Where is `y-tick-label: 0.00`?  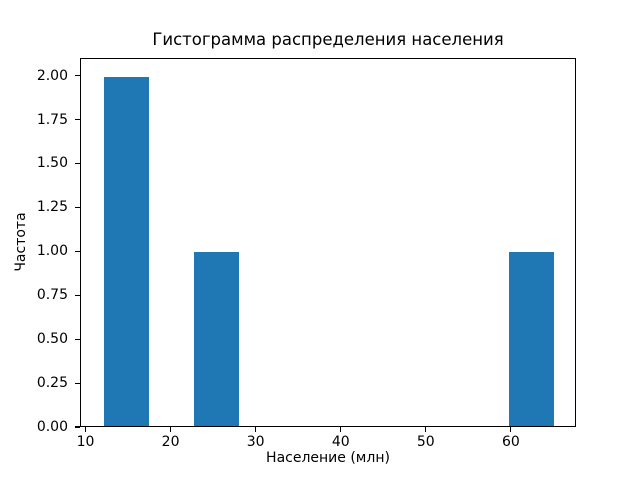 y-tick-label: 0.00 is located at coordinates (52, 427).